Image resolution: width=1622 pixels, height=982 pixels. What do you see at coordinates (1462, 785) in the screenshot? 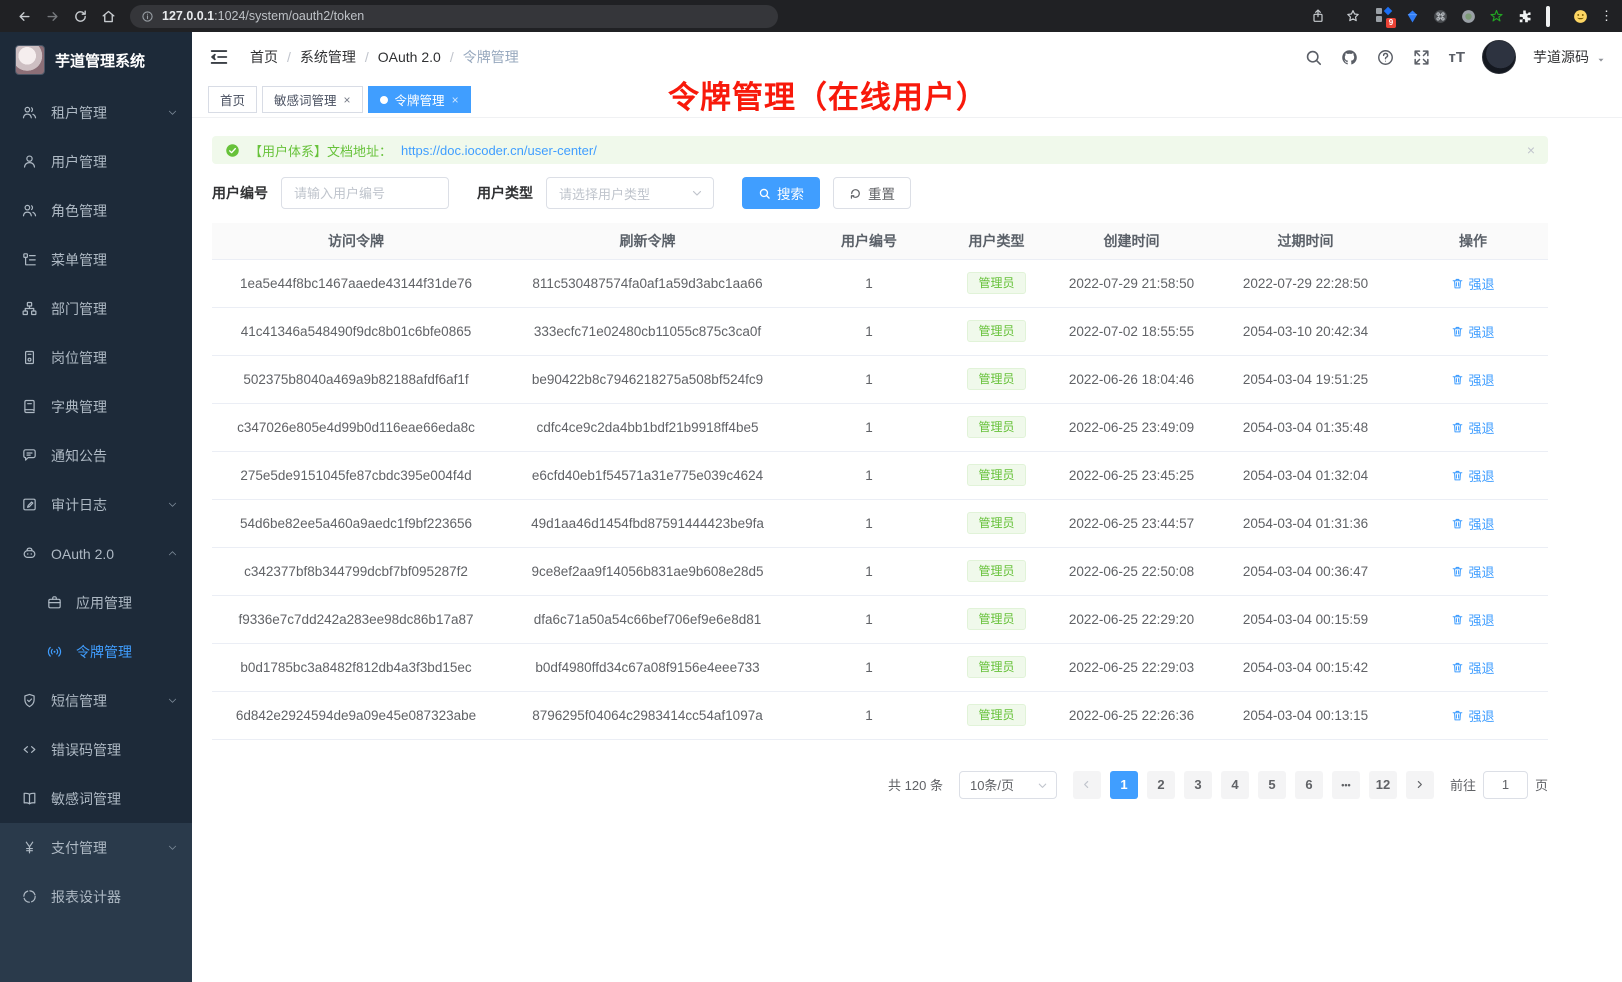
I see `jump-prefix-label: 前往` at bounding box center [1462, 785].